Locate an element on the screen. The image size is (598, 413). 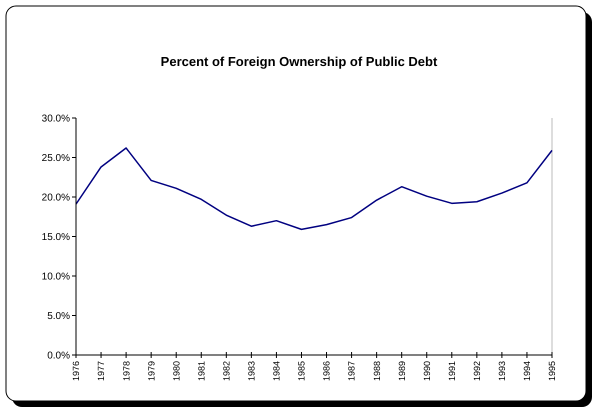
y-tick-label: 0.0% is located at coordinates (58, 356).